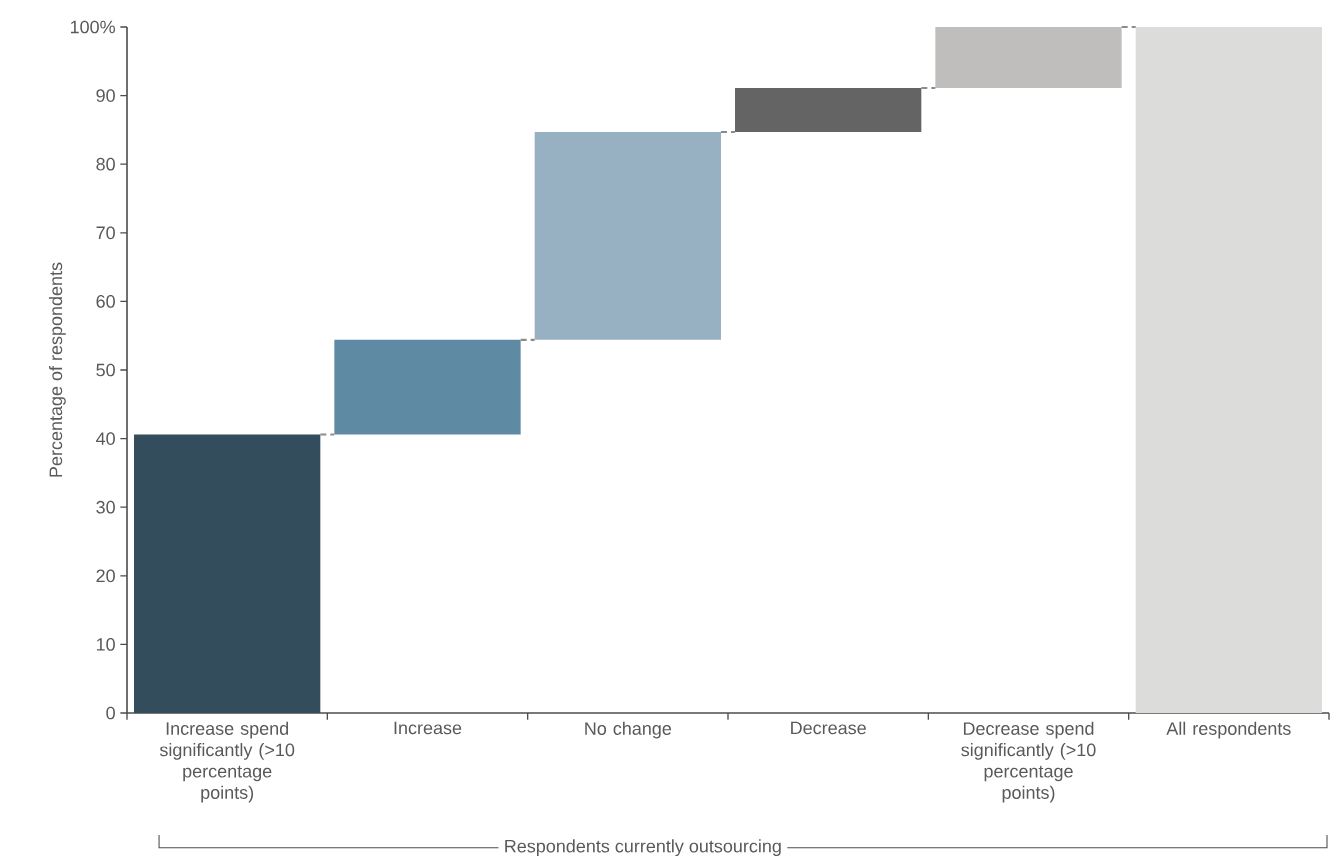  What do you see at coordinates (105, 507) in the screenshot?
I see `y-tick-label: 30` at bounding box center [105, 507].